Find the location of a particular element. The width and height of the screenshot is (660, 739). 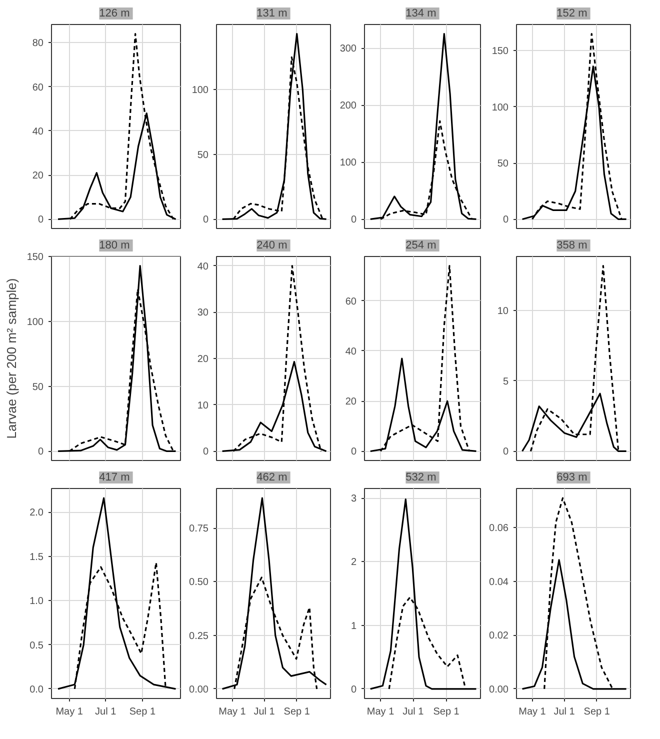

chart-title: 358 m is located at coordinates (572, 246).